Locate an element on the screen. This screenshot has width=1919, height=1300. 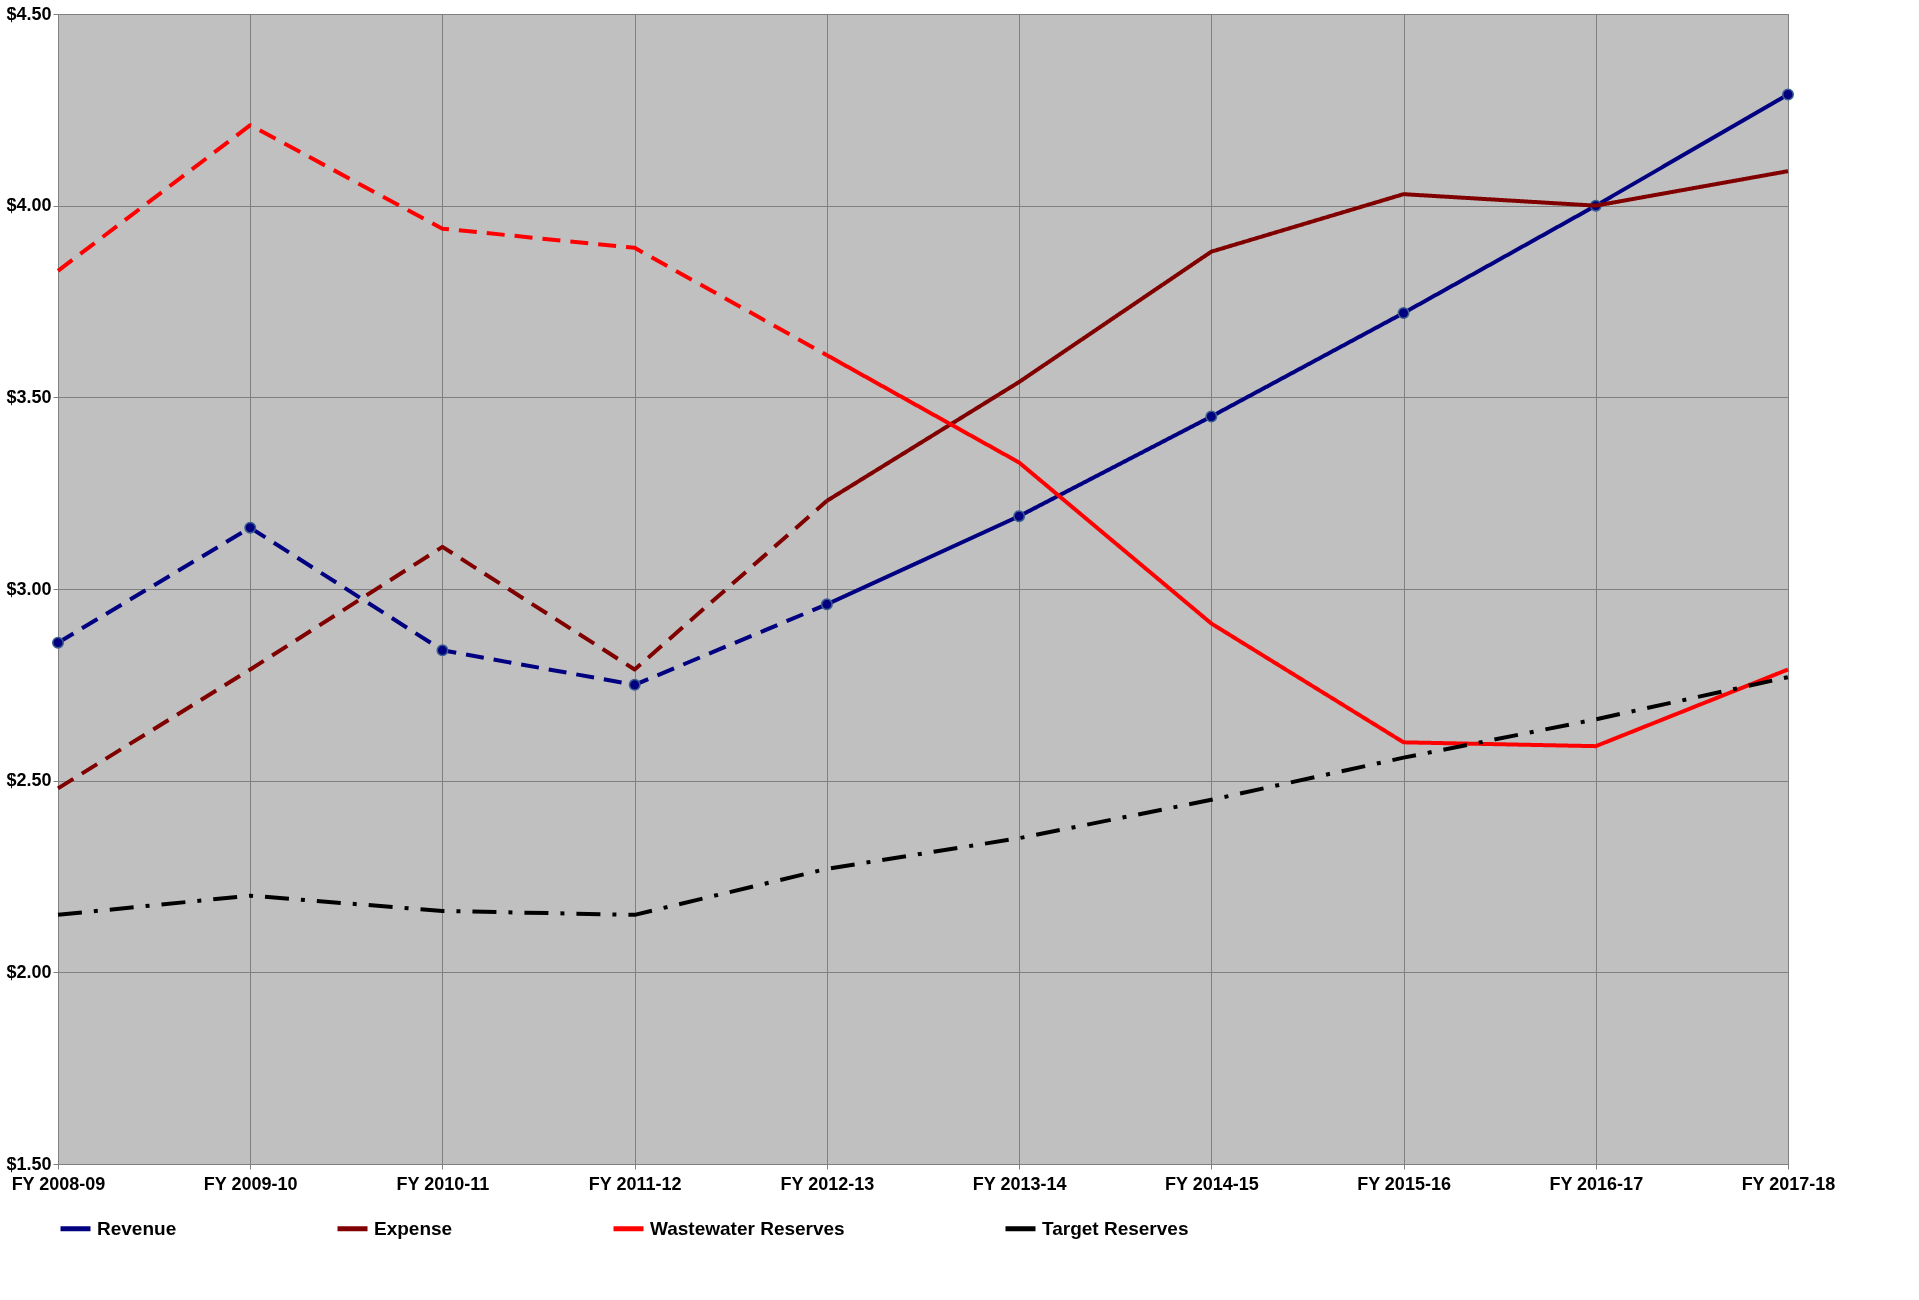
x-tick-label: FY 2013-14 is located at coordinates (1019, 1183).